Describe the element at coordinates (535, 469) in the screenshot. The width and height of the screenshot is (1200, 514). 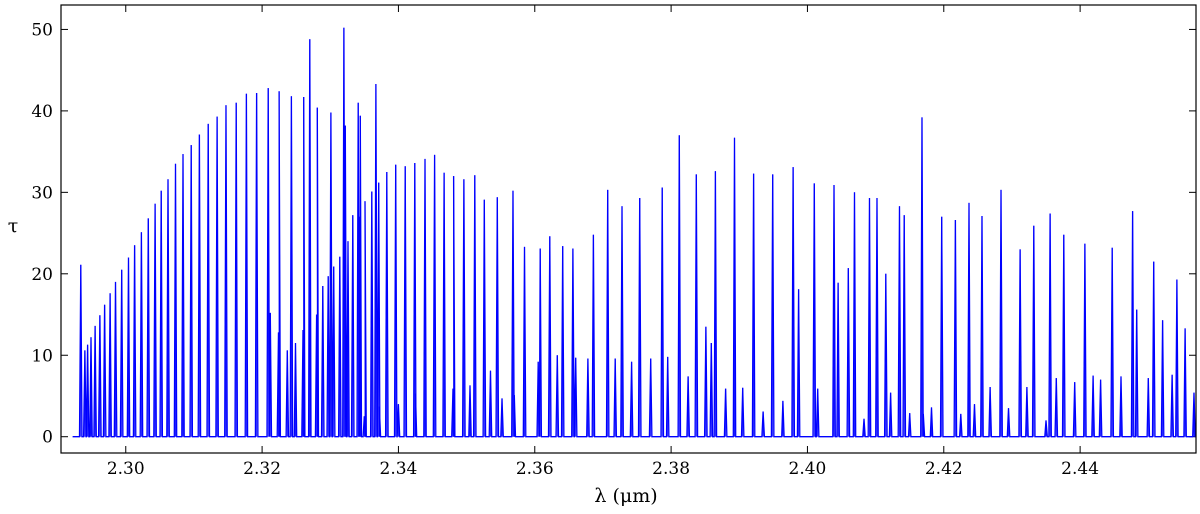
I see `x-tick-label: 2.36` at that location.